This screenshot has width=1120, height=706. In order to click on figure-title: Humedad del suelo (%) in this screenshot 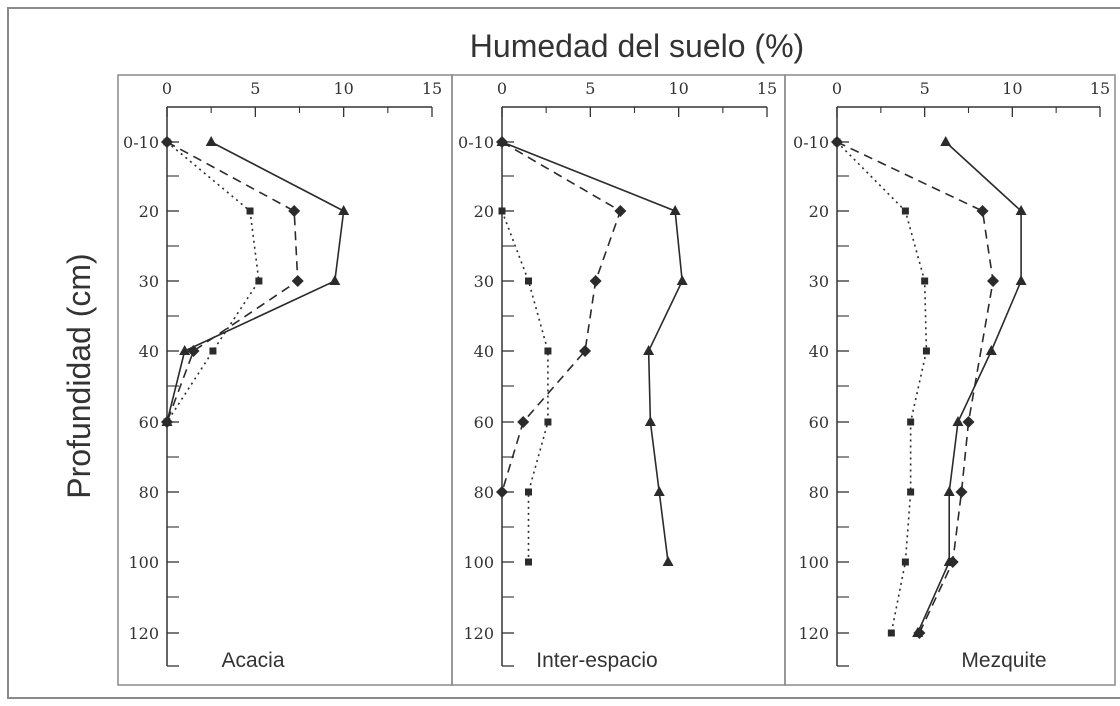, I will do `click(637, 46)`.